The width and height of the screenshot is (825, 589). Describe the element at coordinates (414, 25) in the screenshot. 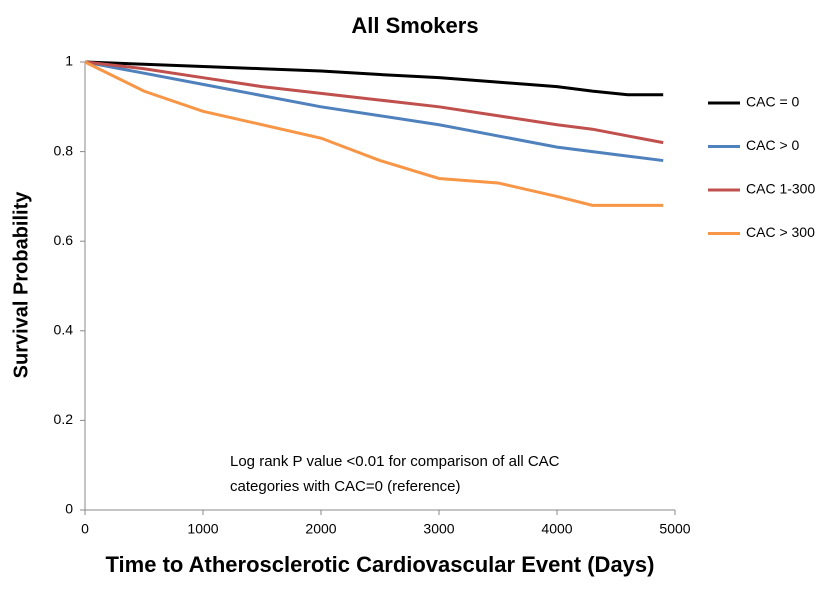

I see `chart-title: All Smokers` at that location.